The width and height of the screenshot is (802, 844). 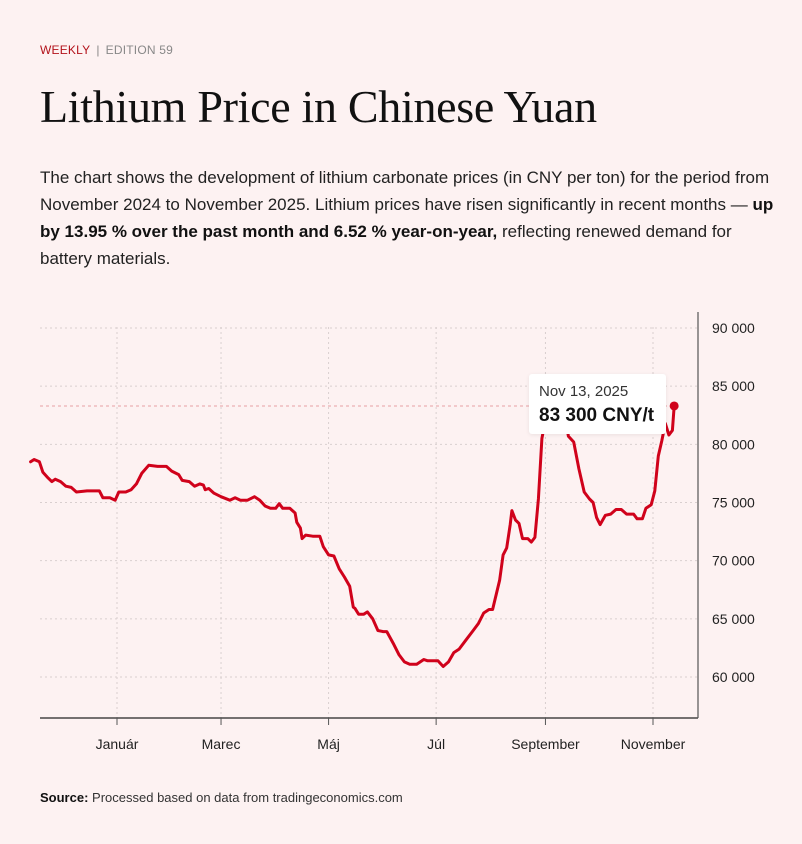 What do you see at coordinates (733, 386) in the screenshot?
I see `y-tick-label: 85 000` at bounding box center [733, 386].